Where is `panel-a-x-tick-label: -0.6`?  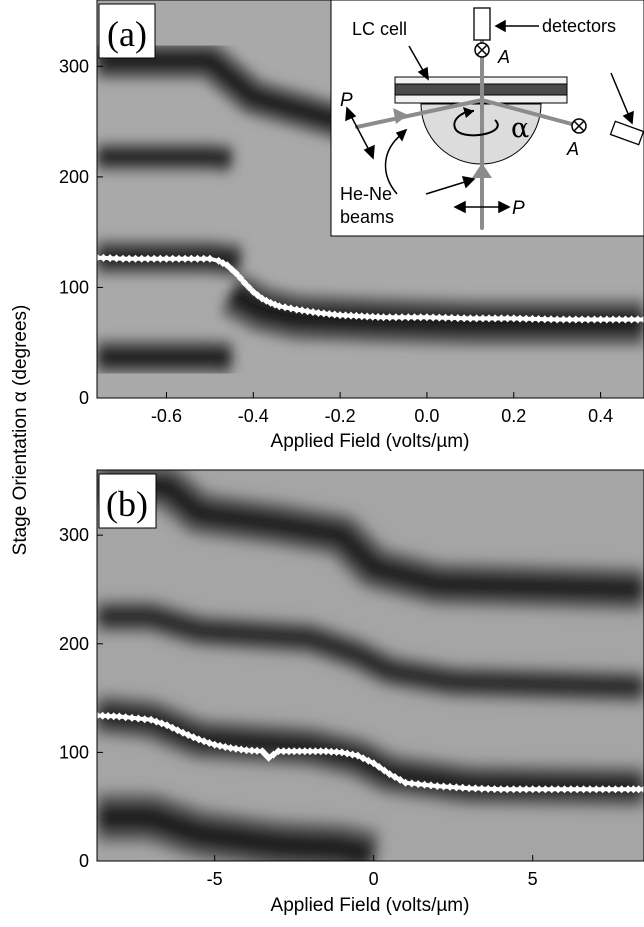
panel-a-x-tick-label: -0.6 is located at coordinates (166, 416).